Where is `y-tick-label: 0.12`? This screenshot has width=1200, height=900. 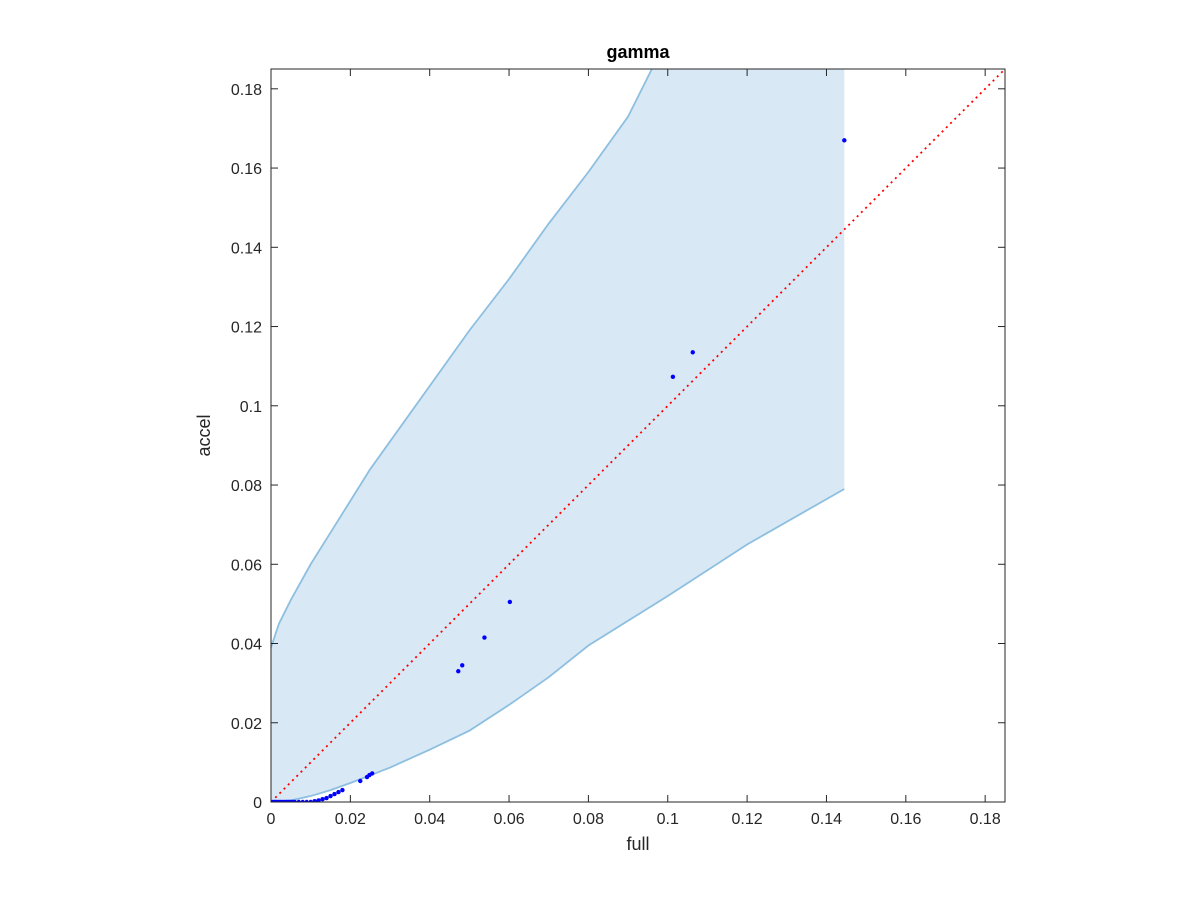
y-tick-label: 0.12 is located at coordinates (246, 328).